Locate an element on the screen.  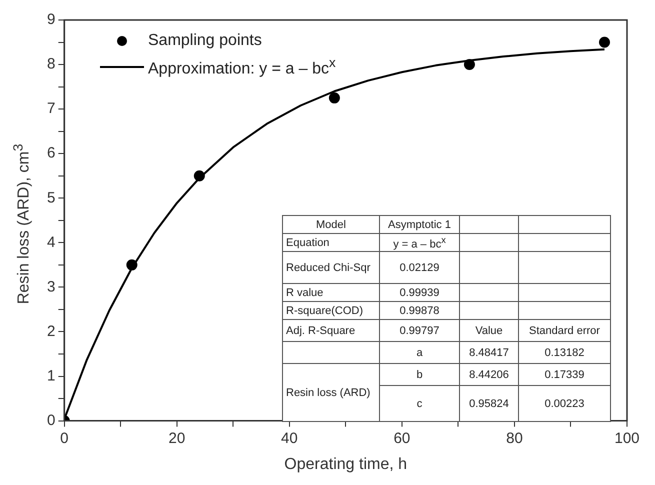
annotation: Reduced Chi-Sqr is located at coordinates (331, 268).